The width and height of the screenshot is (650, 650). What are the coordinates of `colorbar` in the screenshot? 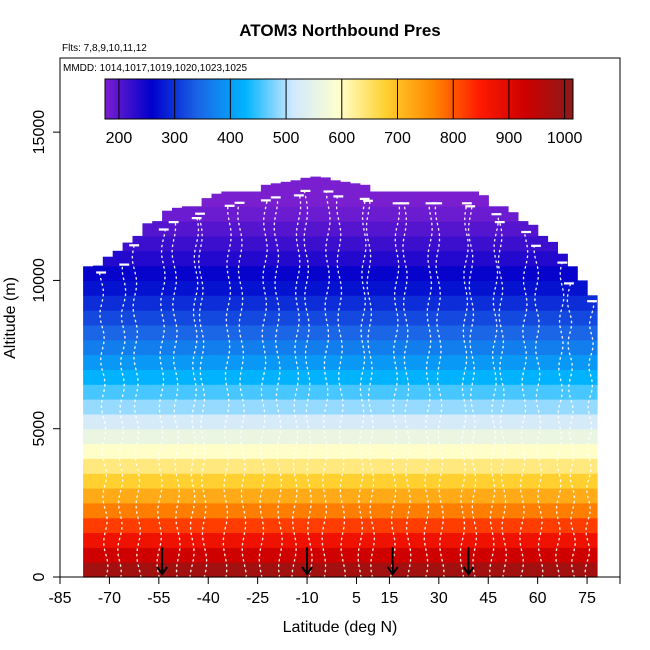 It's located at (339, 99).